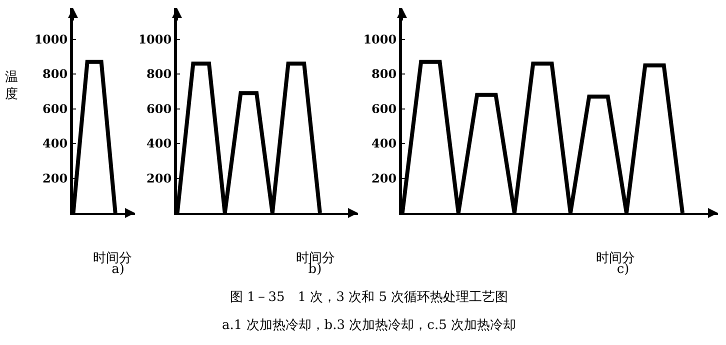  Describe the element at coordinates (369, 325) in the screenshot. I see `text: a.1 次加热冷却，b.3 次加热冷却，c.5 次加热冷却` at that location.